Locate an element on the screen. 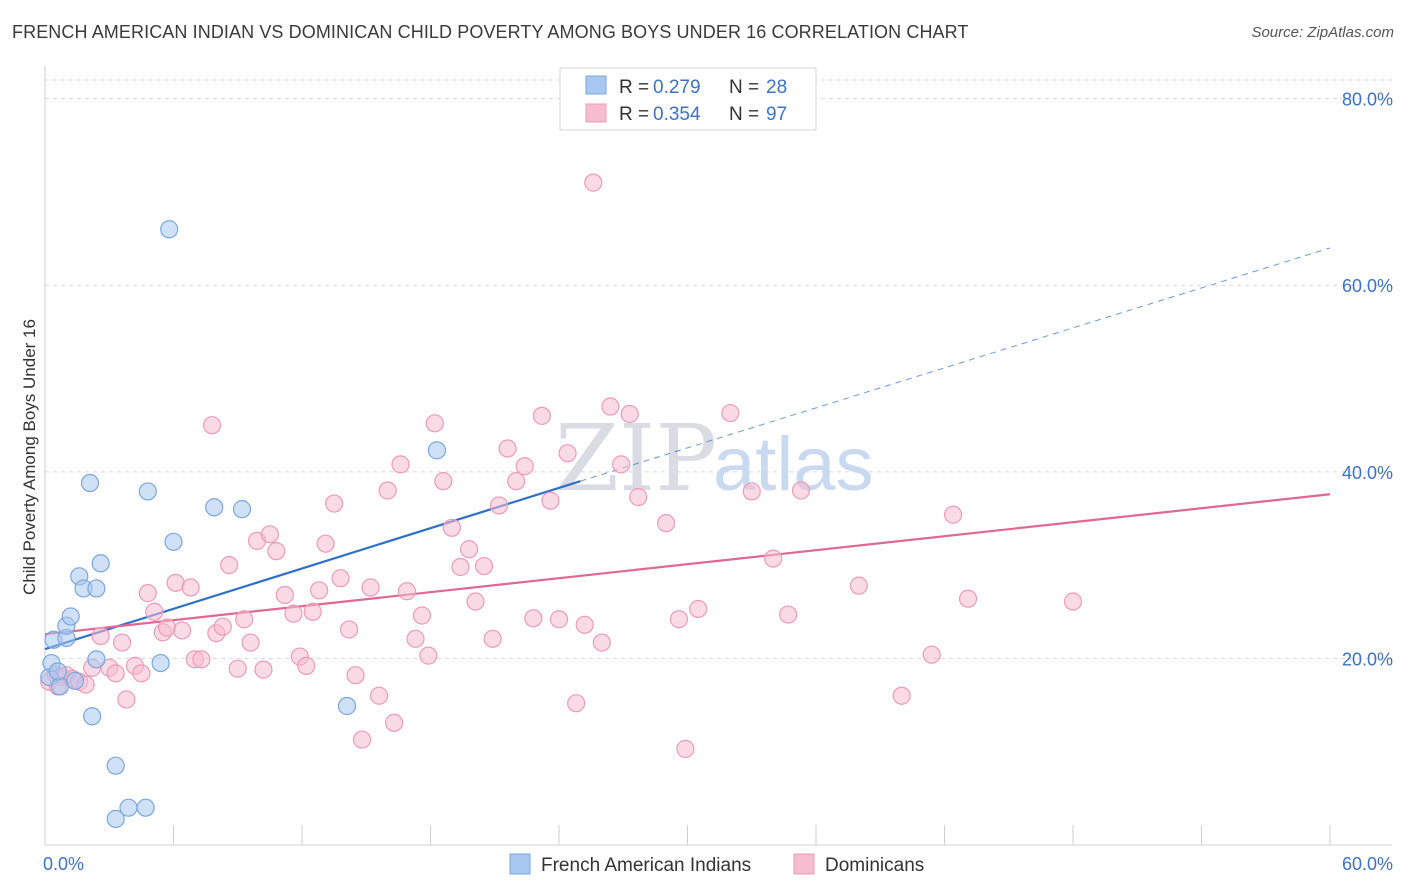 The height and width of the screenshot is (892, 1406). legend-r-value-1: 0.279 is located at coordinates (677, 87).